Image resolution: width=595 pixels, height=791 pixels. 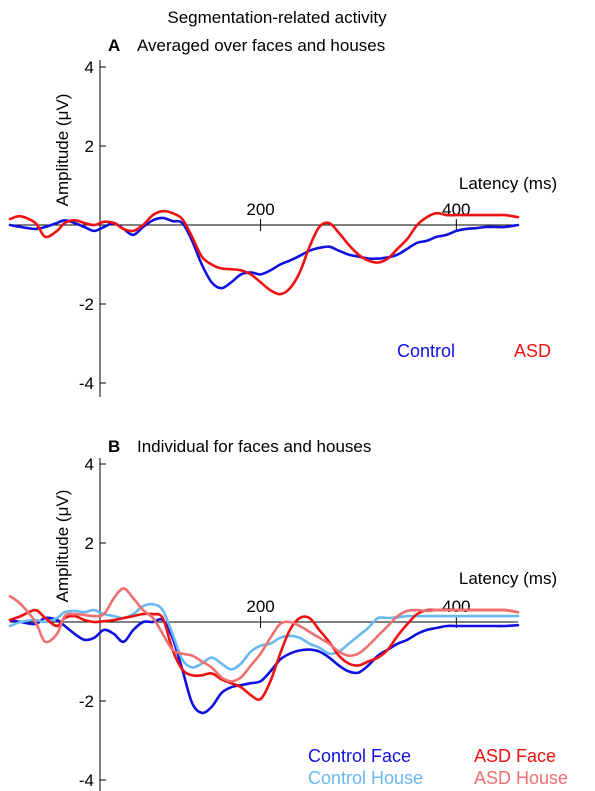 I want to click on panel-a-letter: A, so click(x=114, y=45).